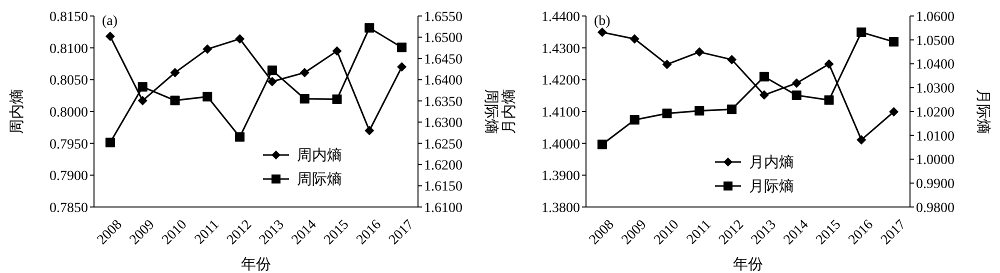 This screenshot has height=273, width=1000. I want to click on y-tick-label: 0.8100, so click(69, 49).